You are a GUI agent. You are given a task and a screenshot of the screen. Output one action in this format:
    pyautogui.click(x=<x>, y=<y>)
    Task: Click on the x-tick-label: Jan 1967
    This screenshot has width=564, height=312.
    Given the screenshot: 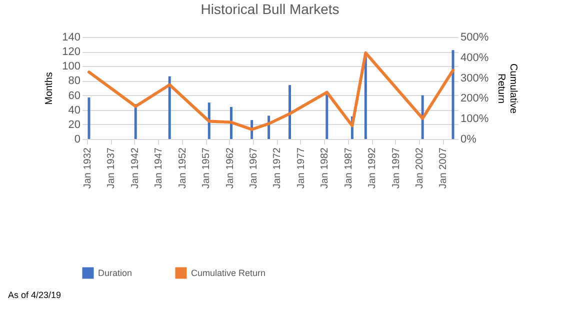 What is the action you would take?
    pyautogui.click(x=254, y=168)
    